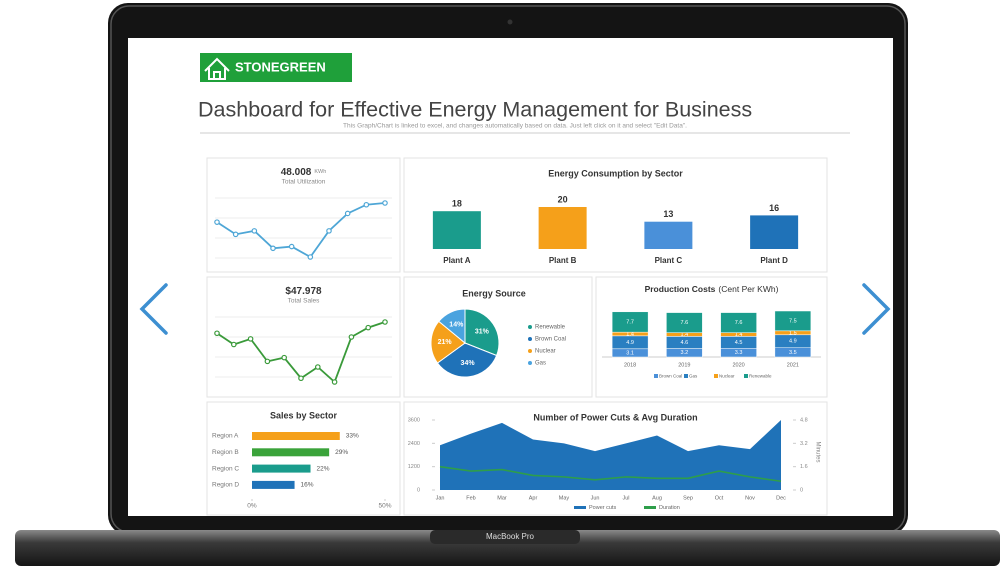  What do you see at coordinates (225, 436) in the screenshot?
I see `y-tick-label: Region A` at bounding box center [225, 436].